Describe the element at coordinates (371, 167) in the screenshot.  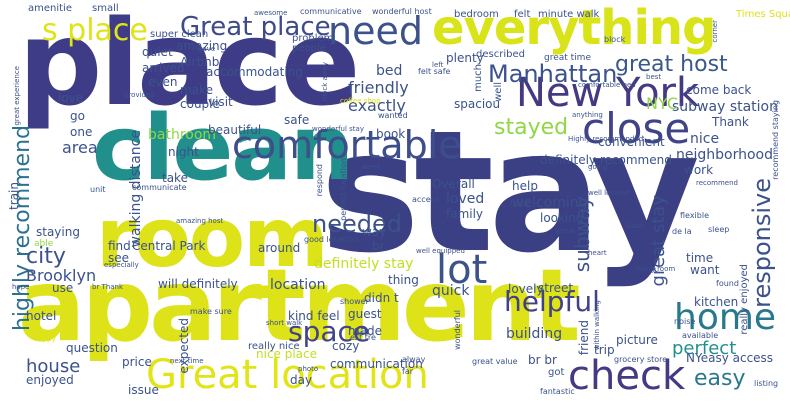
I see `word-week: week` at that location.